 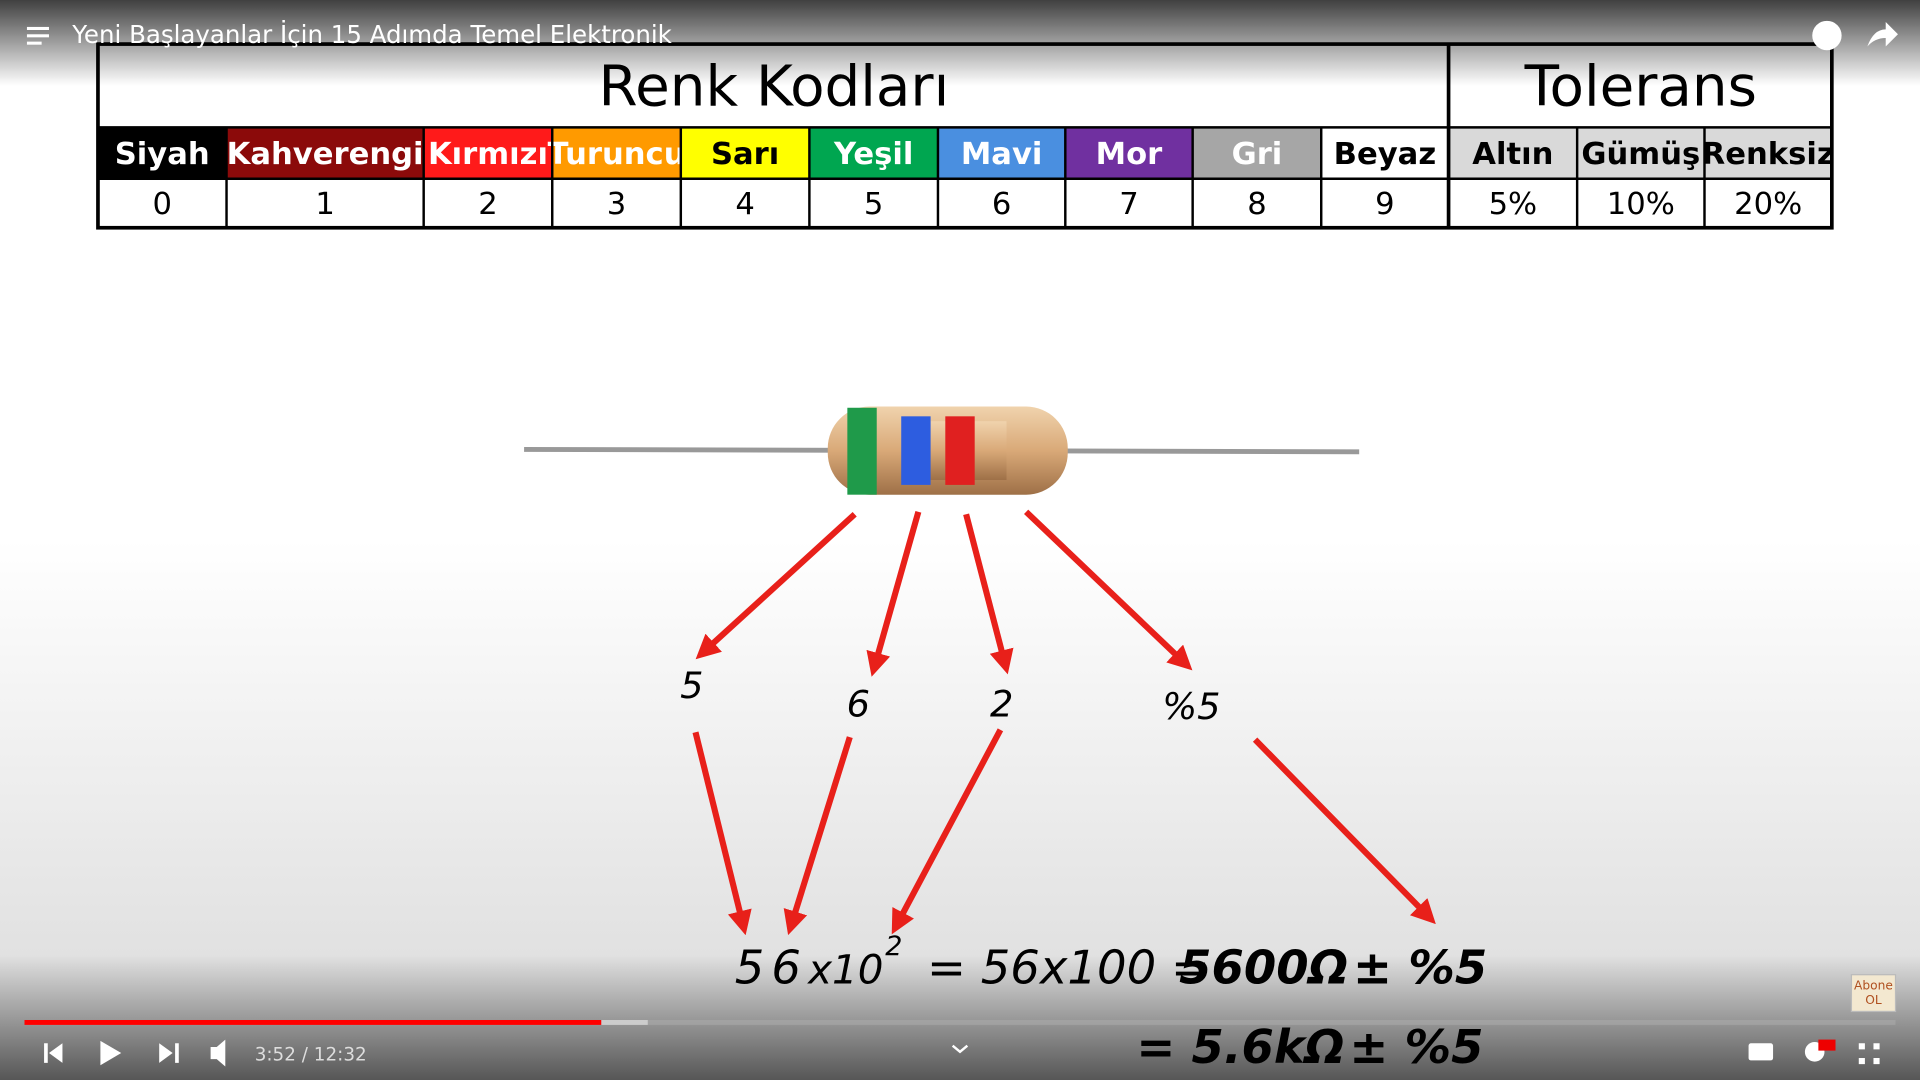 What do you see at coordinates (1882, 34) in the screenshot?
I see `share` at bounding box center [1882, 34].